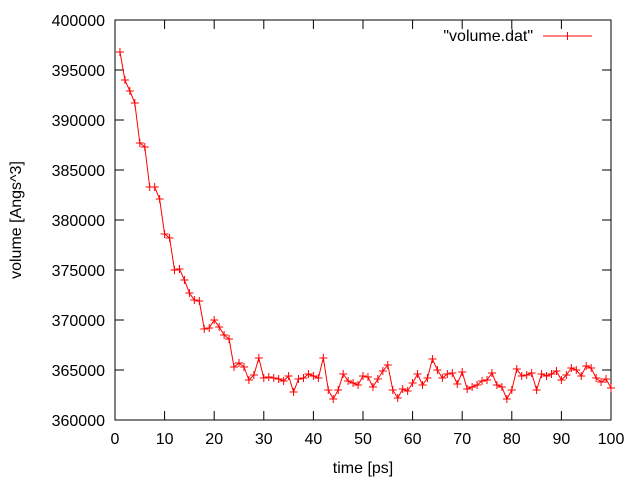 The image size is (640, 480). Describe the element at coordinates (78, 421) in the screenshot. I see `y-tick-label: 360000` at that location.